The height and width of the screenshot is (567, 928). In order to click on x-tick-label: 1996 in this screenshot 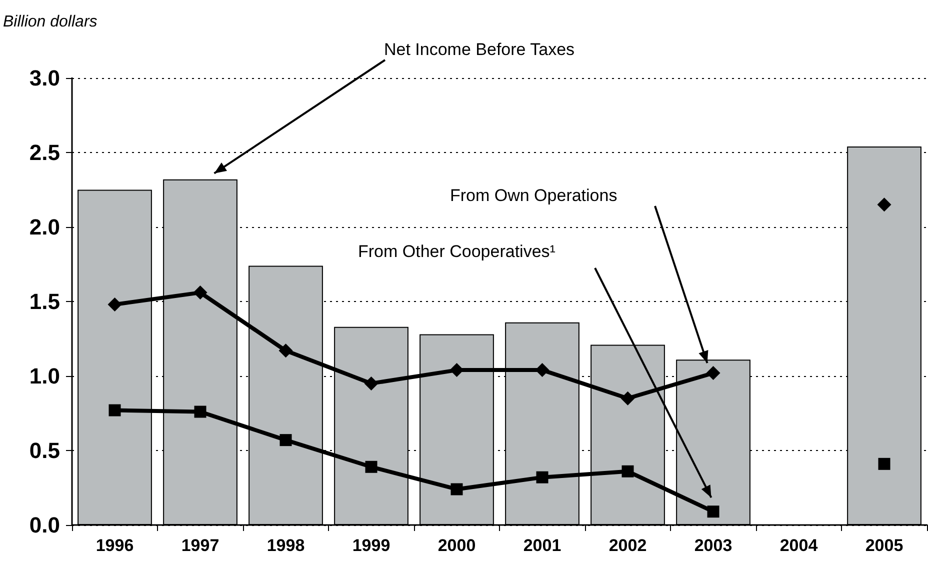, I will do `click(115, 545)`.